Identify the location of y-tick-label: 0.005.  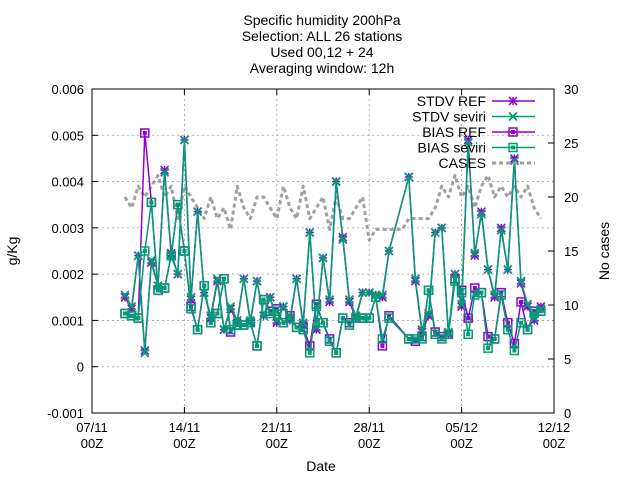
(67, 135).